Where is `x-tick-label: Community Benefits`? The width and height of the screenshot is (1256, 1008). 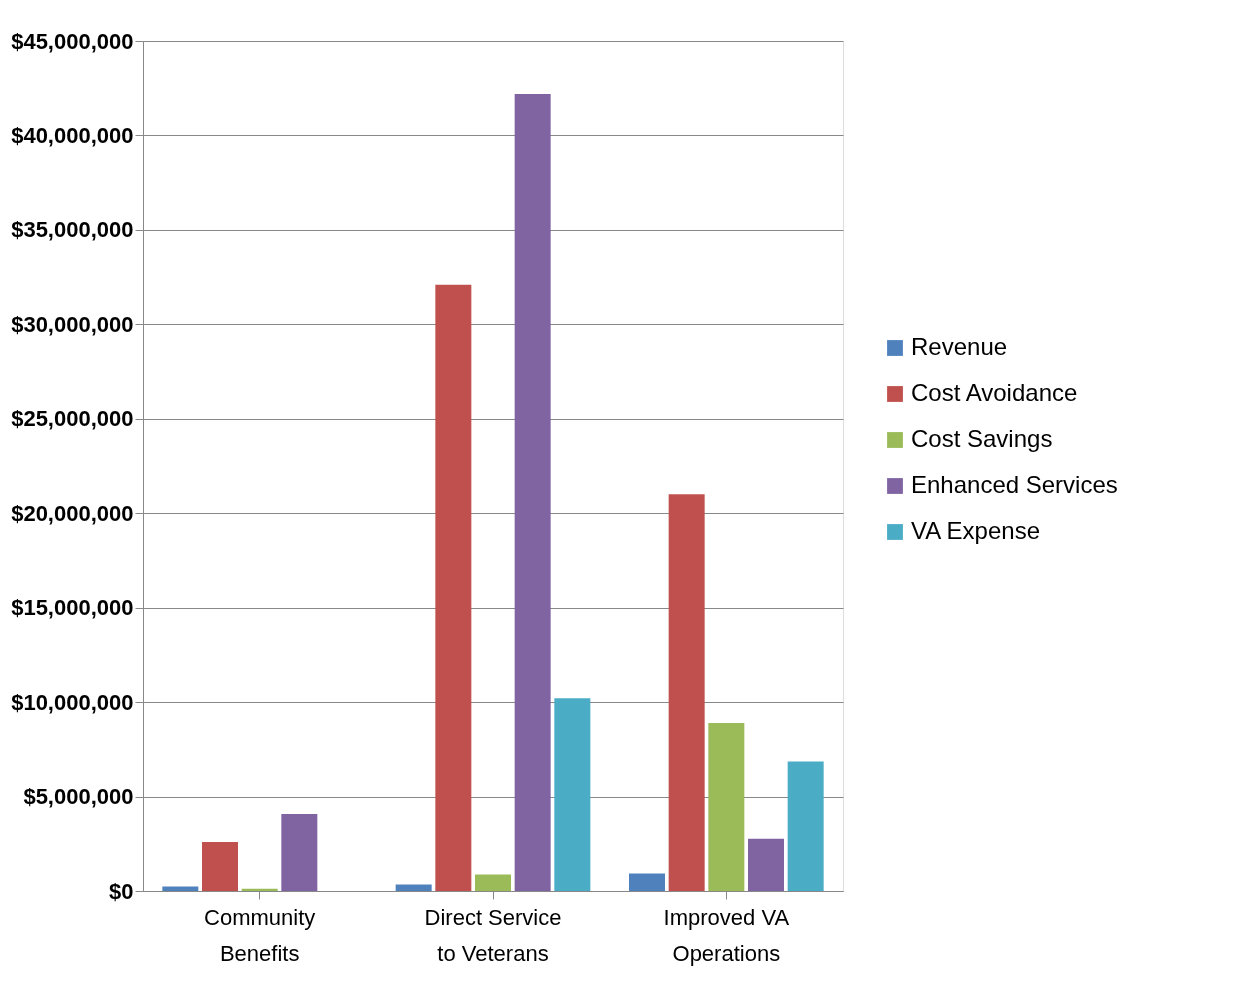 x-tick-label: Community Benefits is located at coordinates (260, 935).